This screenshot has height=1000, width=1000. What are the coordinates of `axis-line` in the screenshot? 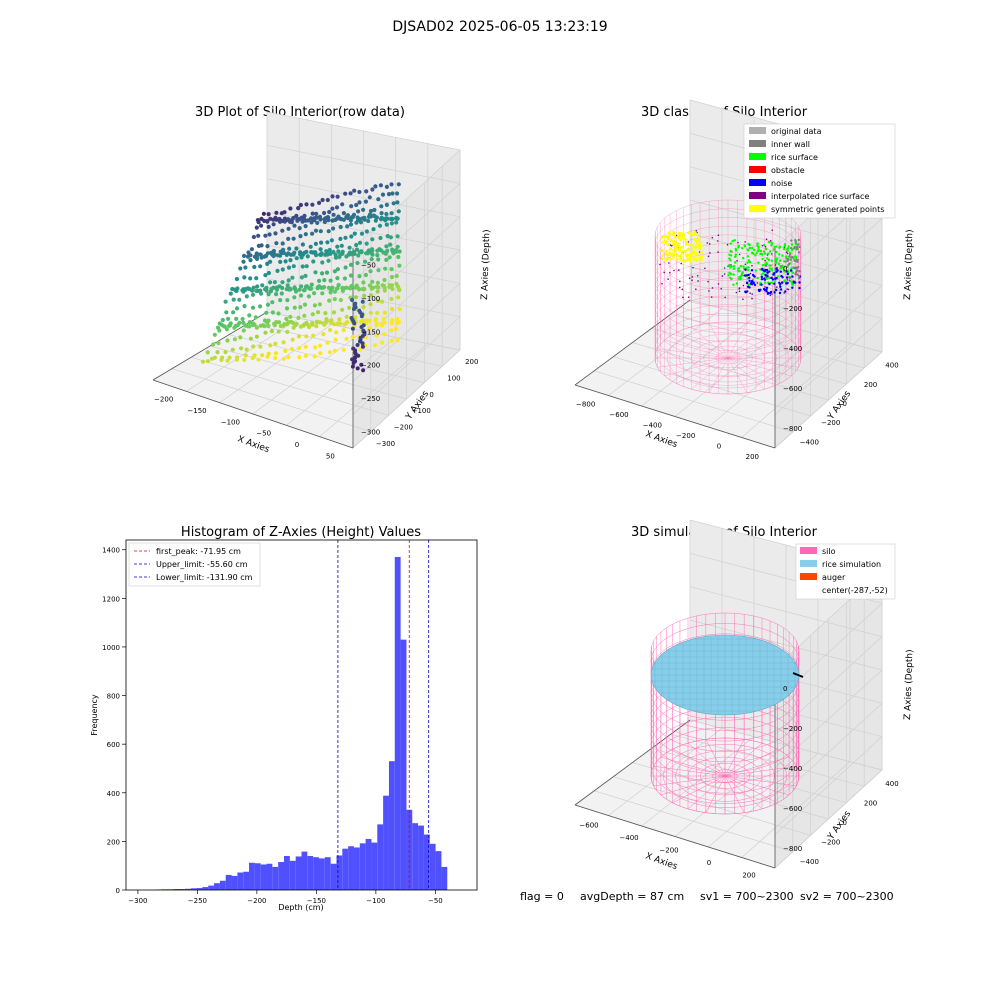 It's located at (253, 414).